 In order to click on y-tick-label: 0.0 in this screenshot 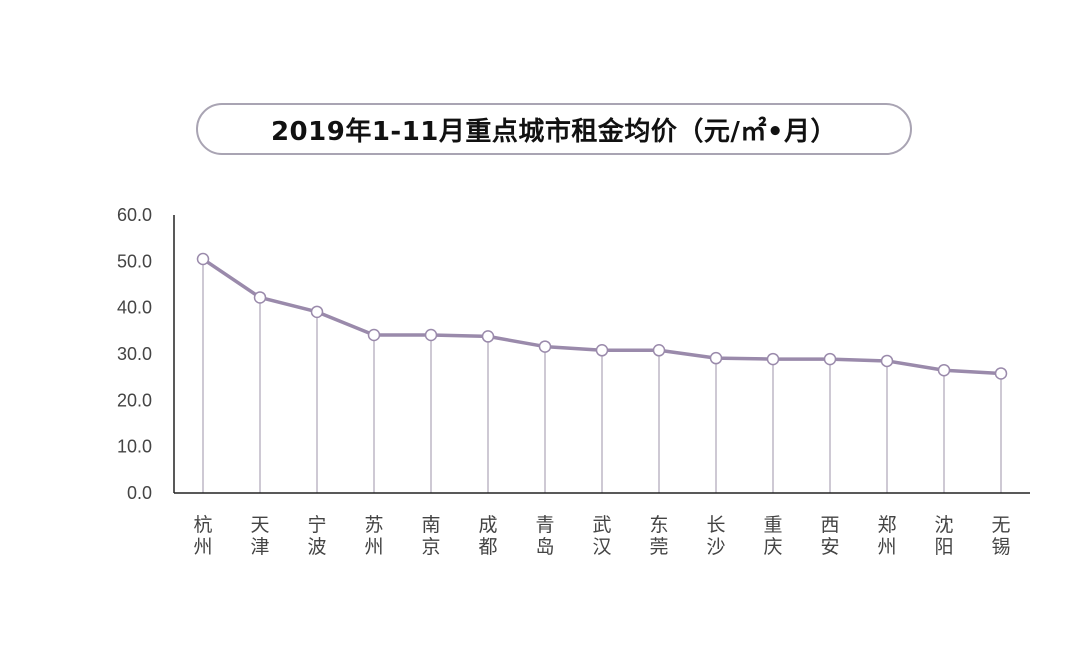, I will do `click(139, 493)`.